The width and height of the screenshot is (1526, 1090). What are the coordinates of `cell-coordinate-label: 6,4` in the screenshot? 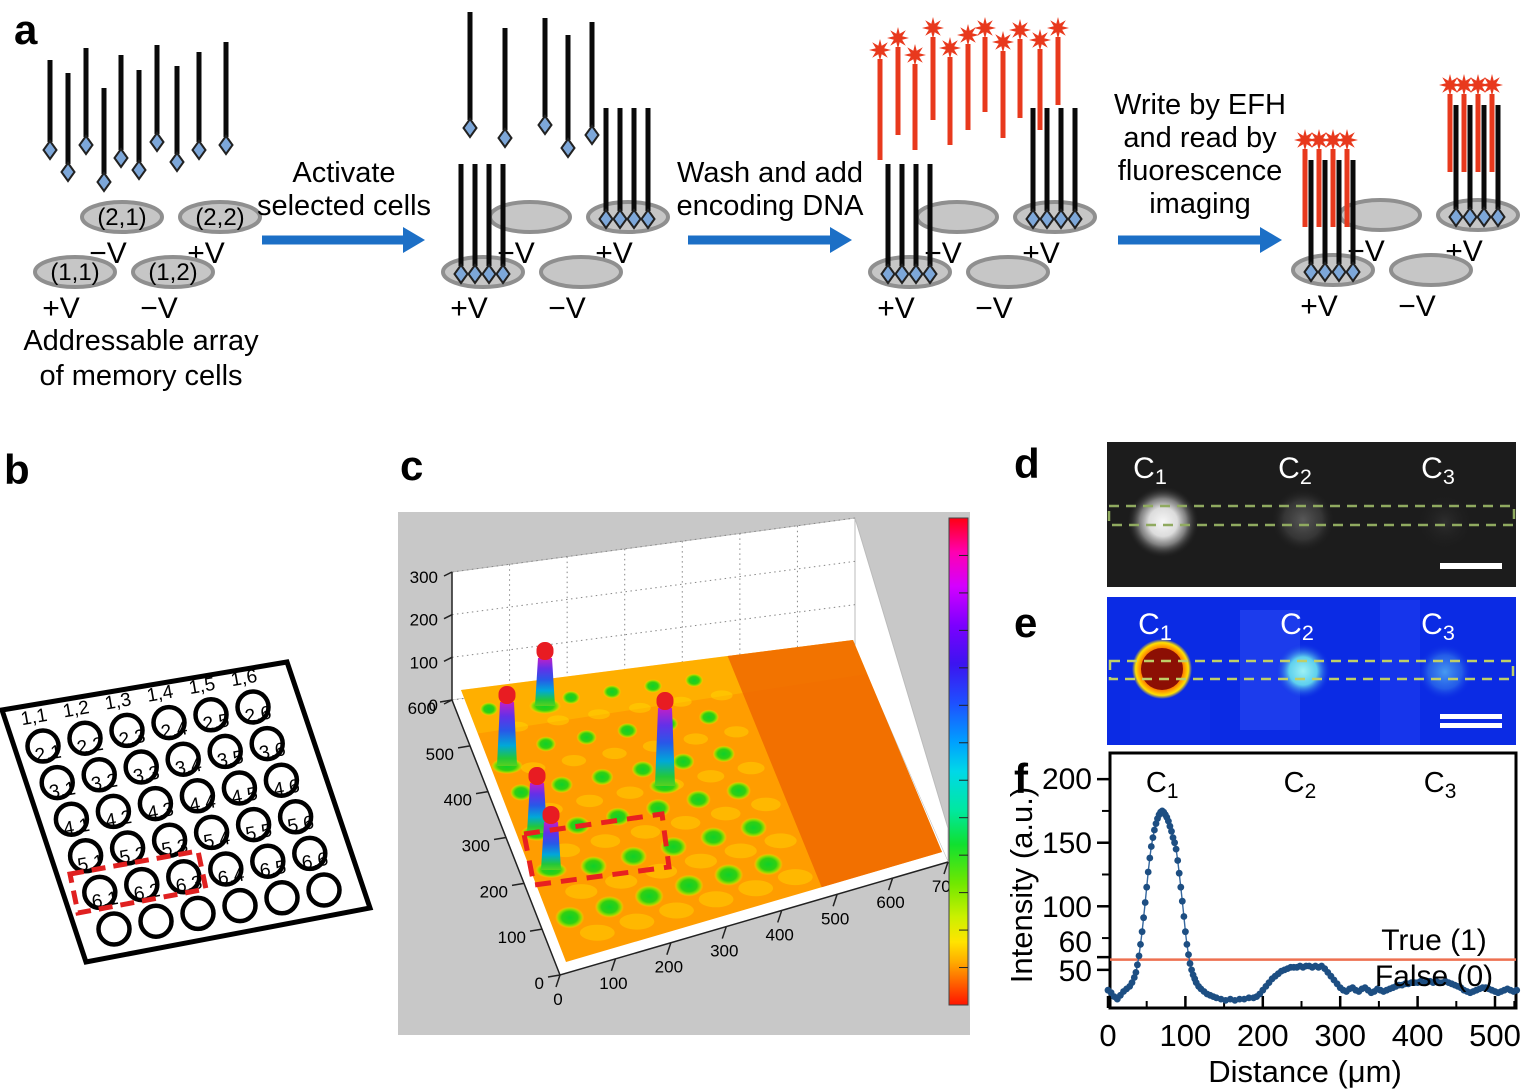 It's located at (231, 876).